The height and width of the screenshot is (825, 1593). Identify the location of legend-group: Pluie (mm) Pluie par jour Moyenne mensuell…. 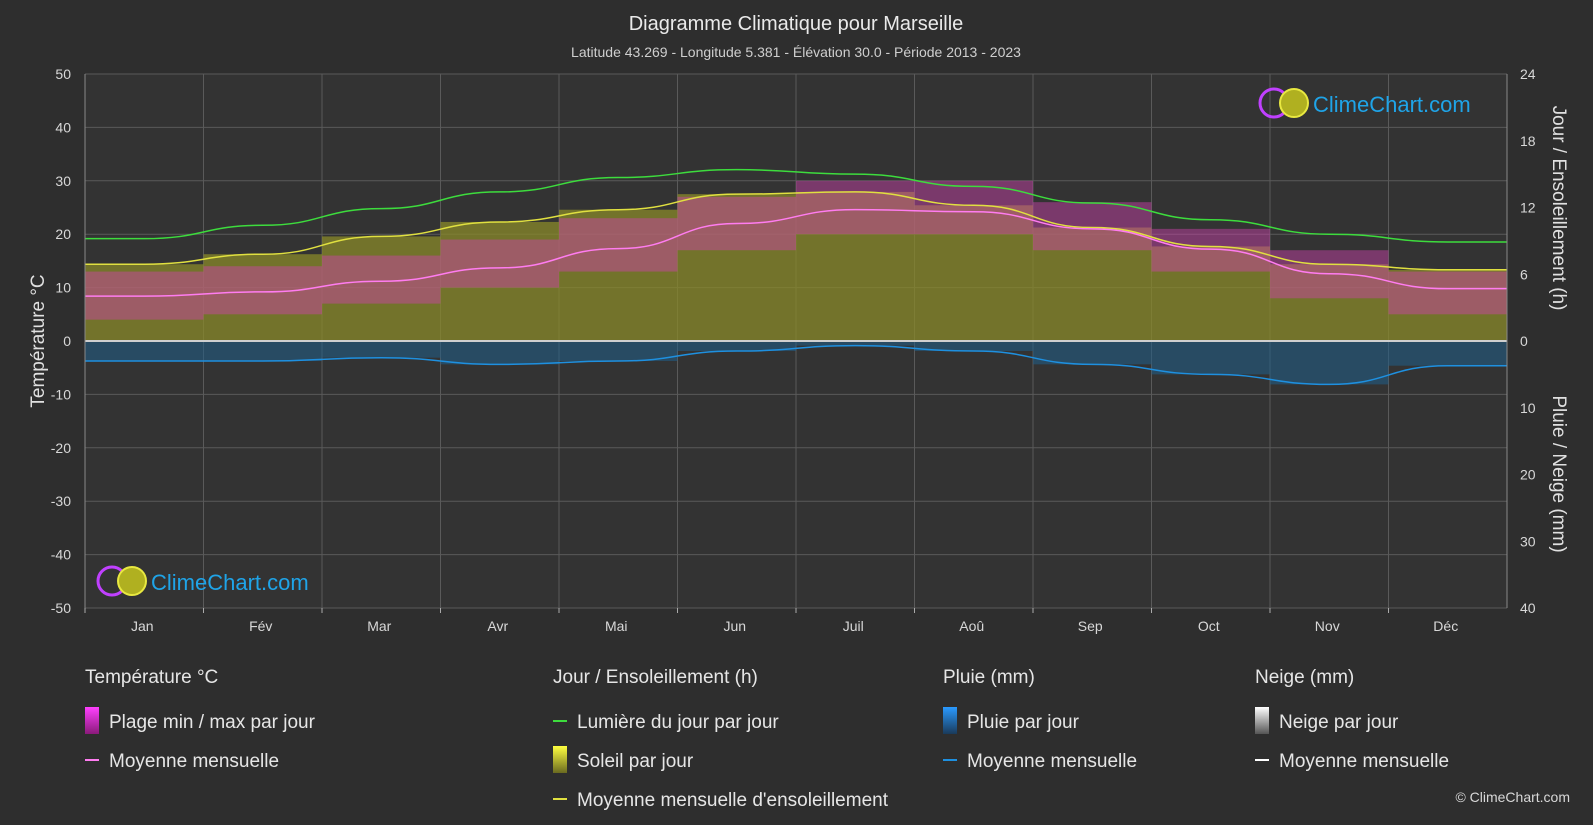
(1040, 719).